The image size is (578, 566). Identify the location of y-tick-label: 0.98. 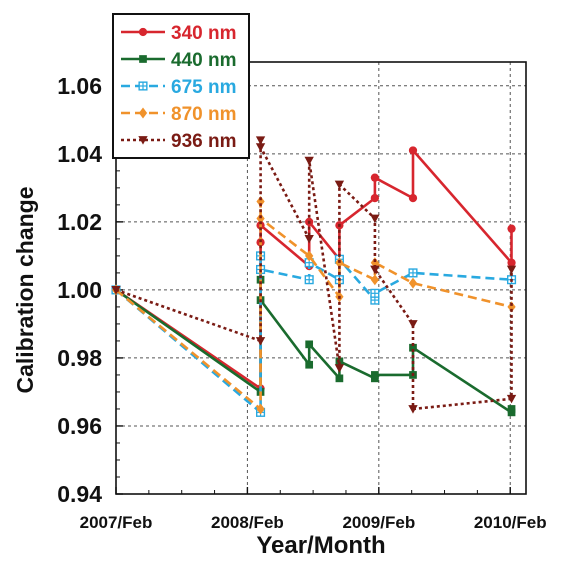
(79, 358).